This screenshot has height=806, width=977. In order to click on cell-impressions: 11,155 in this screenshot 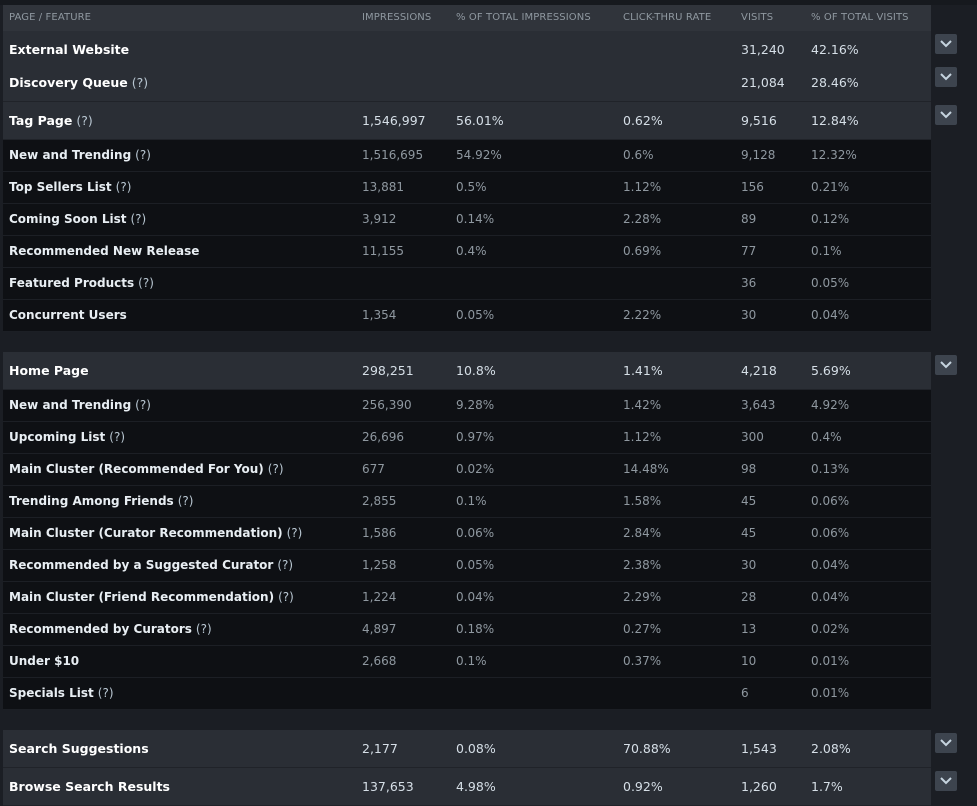, I will do `click(383, 251)`.